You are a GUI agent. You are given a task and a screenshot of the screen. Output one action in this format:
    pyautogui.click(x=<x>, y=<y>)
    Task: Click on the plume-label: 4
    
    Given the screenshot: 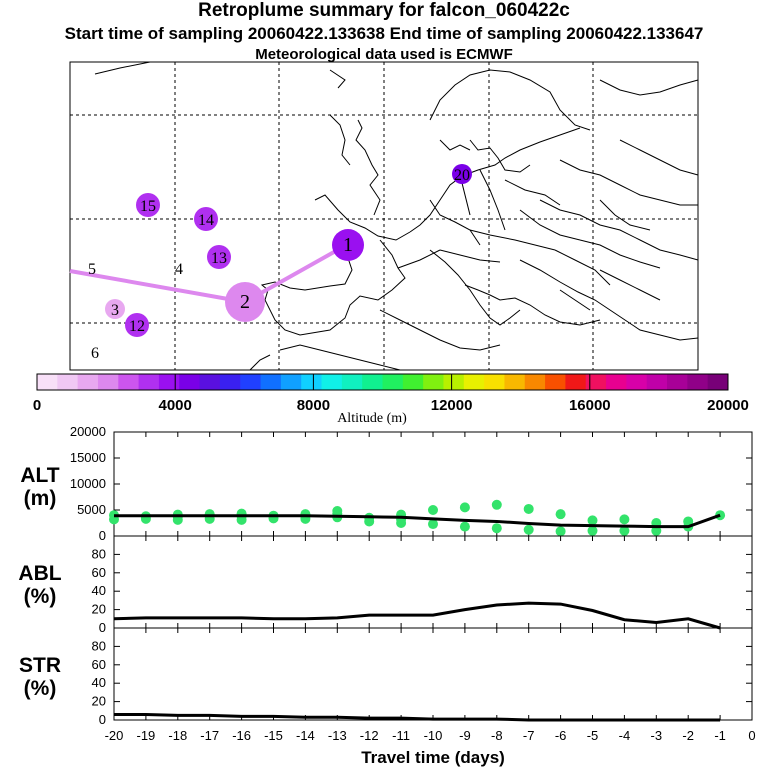 What is the action you would take?
    pyautogui.click(x=179, y=269)
    